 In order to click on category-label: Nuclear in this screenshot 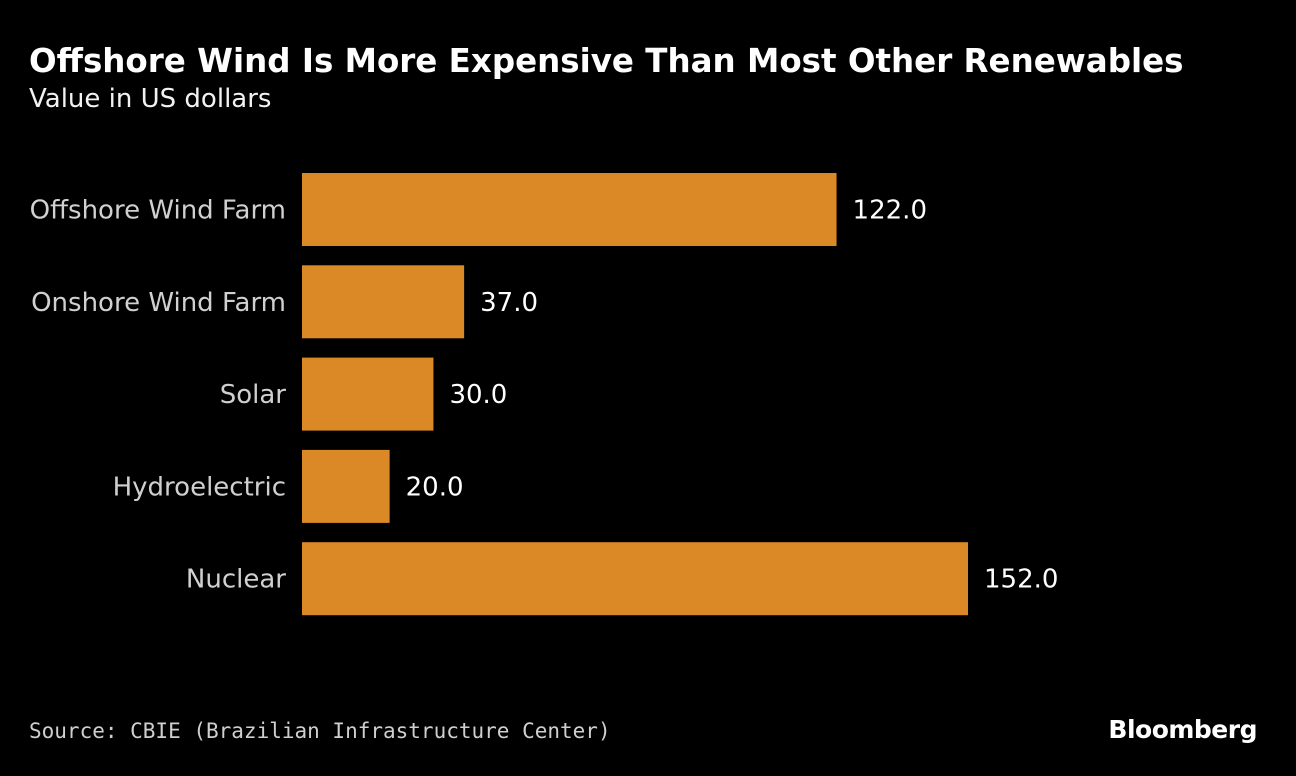, I will do `click(236, 580)`.